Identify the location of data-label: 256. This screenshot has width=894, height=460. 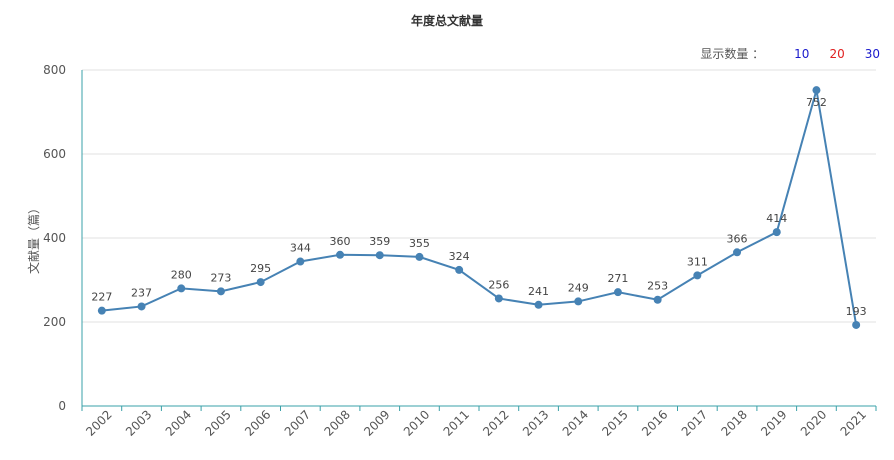
(498, 284).